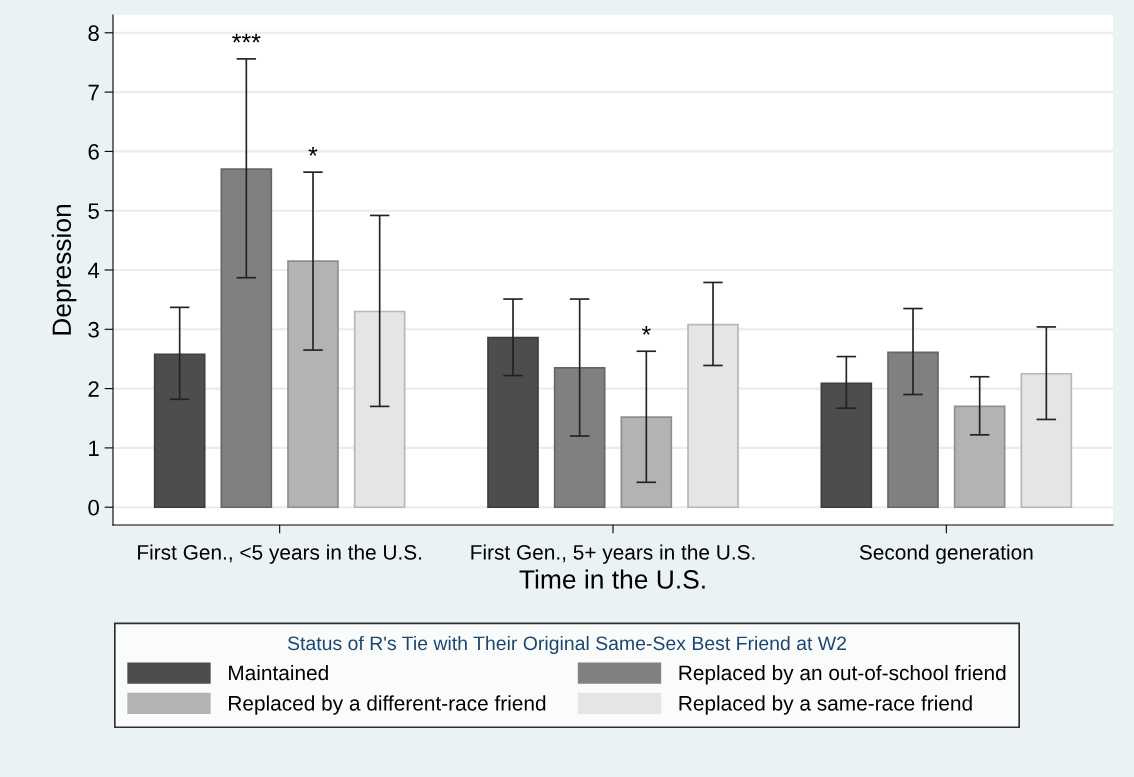 The height and width of the screenshot is (777, 1134). What do you see at coordinates (612, 579) in the screenshot?
I see `x-axis-title: Time in the U.S.` at bounding box center [612, 579].